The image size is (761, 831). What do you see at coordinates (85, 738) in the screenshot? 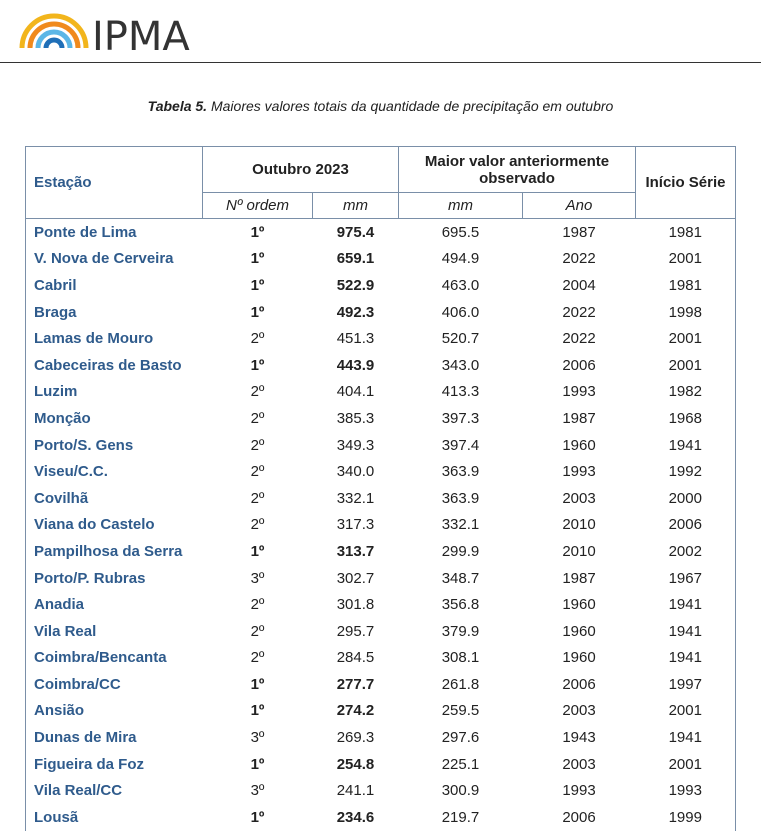
I see `station-cell: Dunas de Mira` at bounding box center [85, 738].